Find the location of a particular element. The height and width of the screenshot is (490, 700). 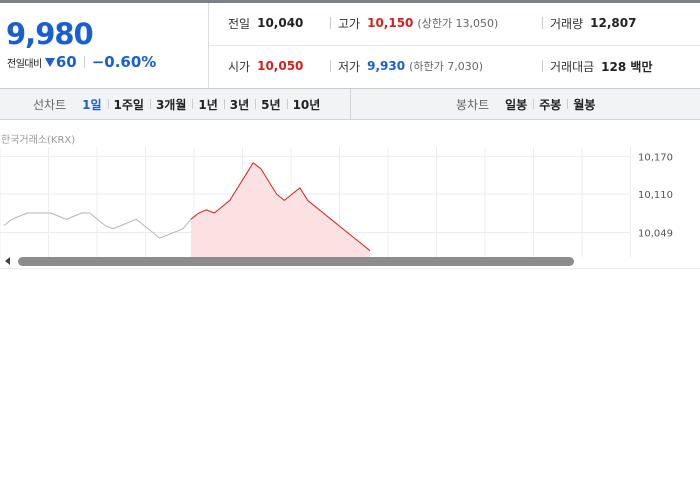

volume-value: 12,807 is located at coordinates (613, 23).